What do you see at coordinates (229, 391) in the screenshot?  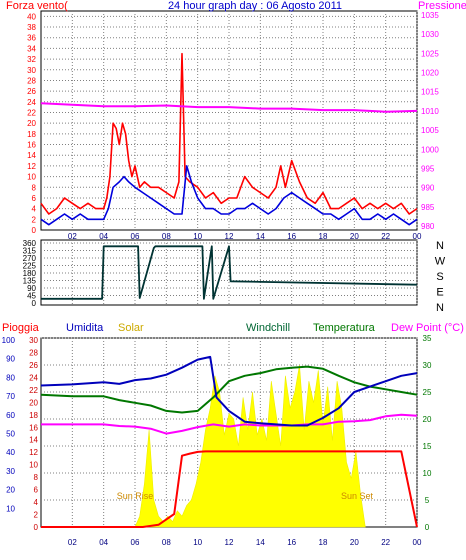 I see `bottom-series-umidita` at bounding box center [229, 391].